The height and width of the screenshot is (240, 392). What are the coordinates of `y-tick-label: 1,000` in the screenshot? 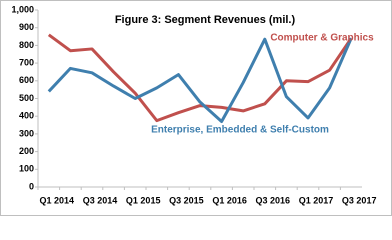 It's located at (22, 9).